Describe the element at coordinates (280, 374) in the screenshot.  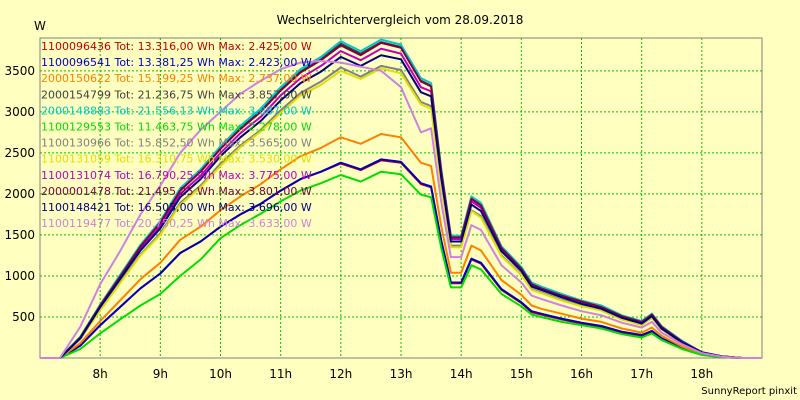
I see `x-tick-label: 11h` at that location.